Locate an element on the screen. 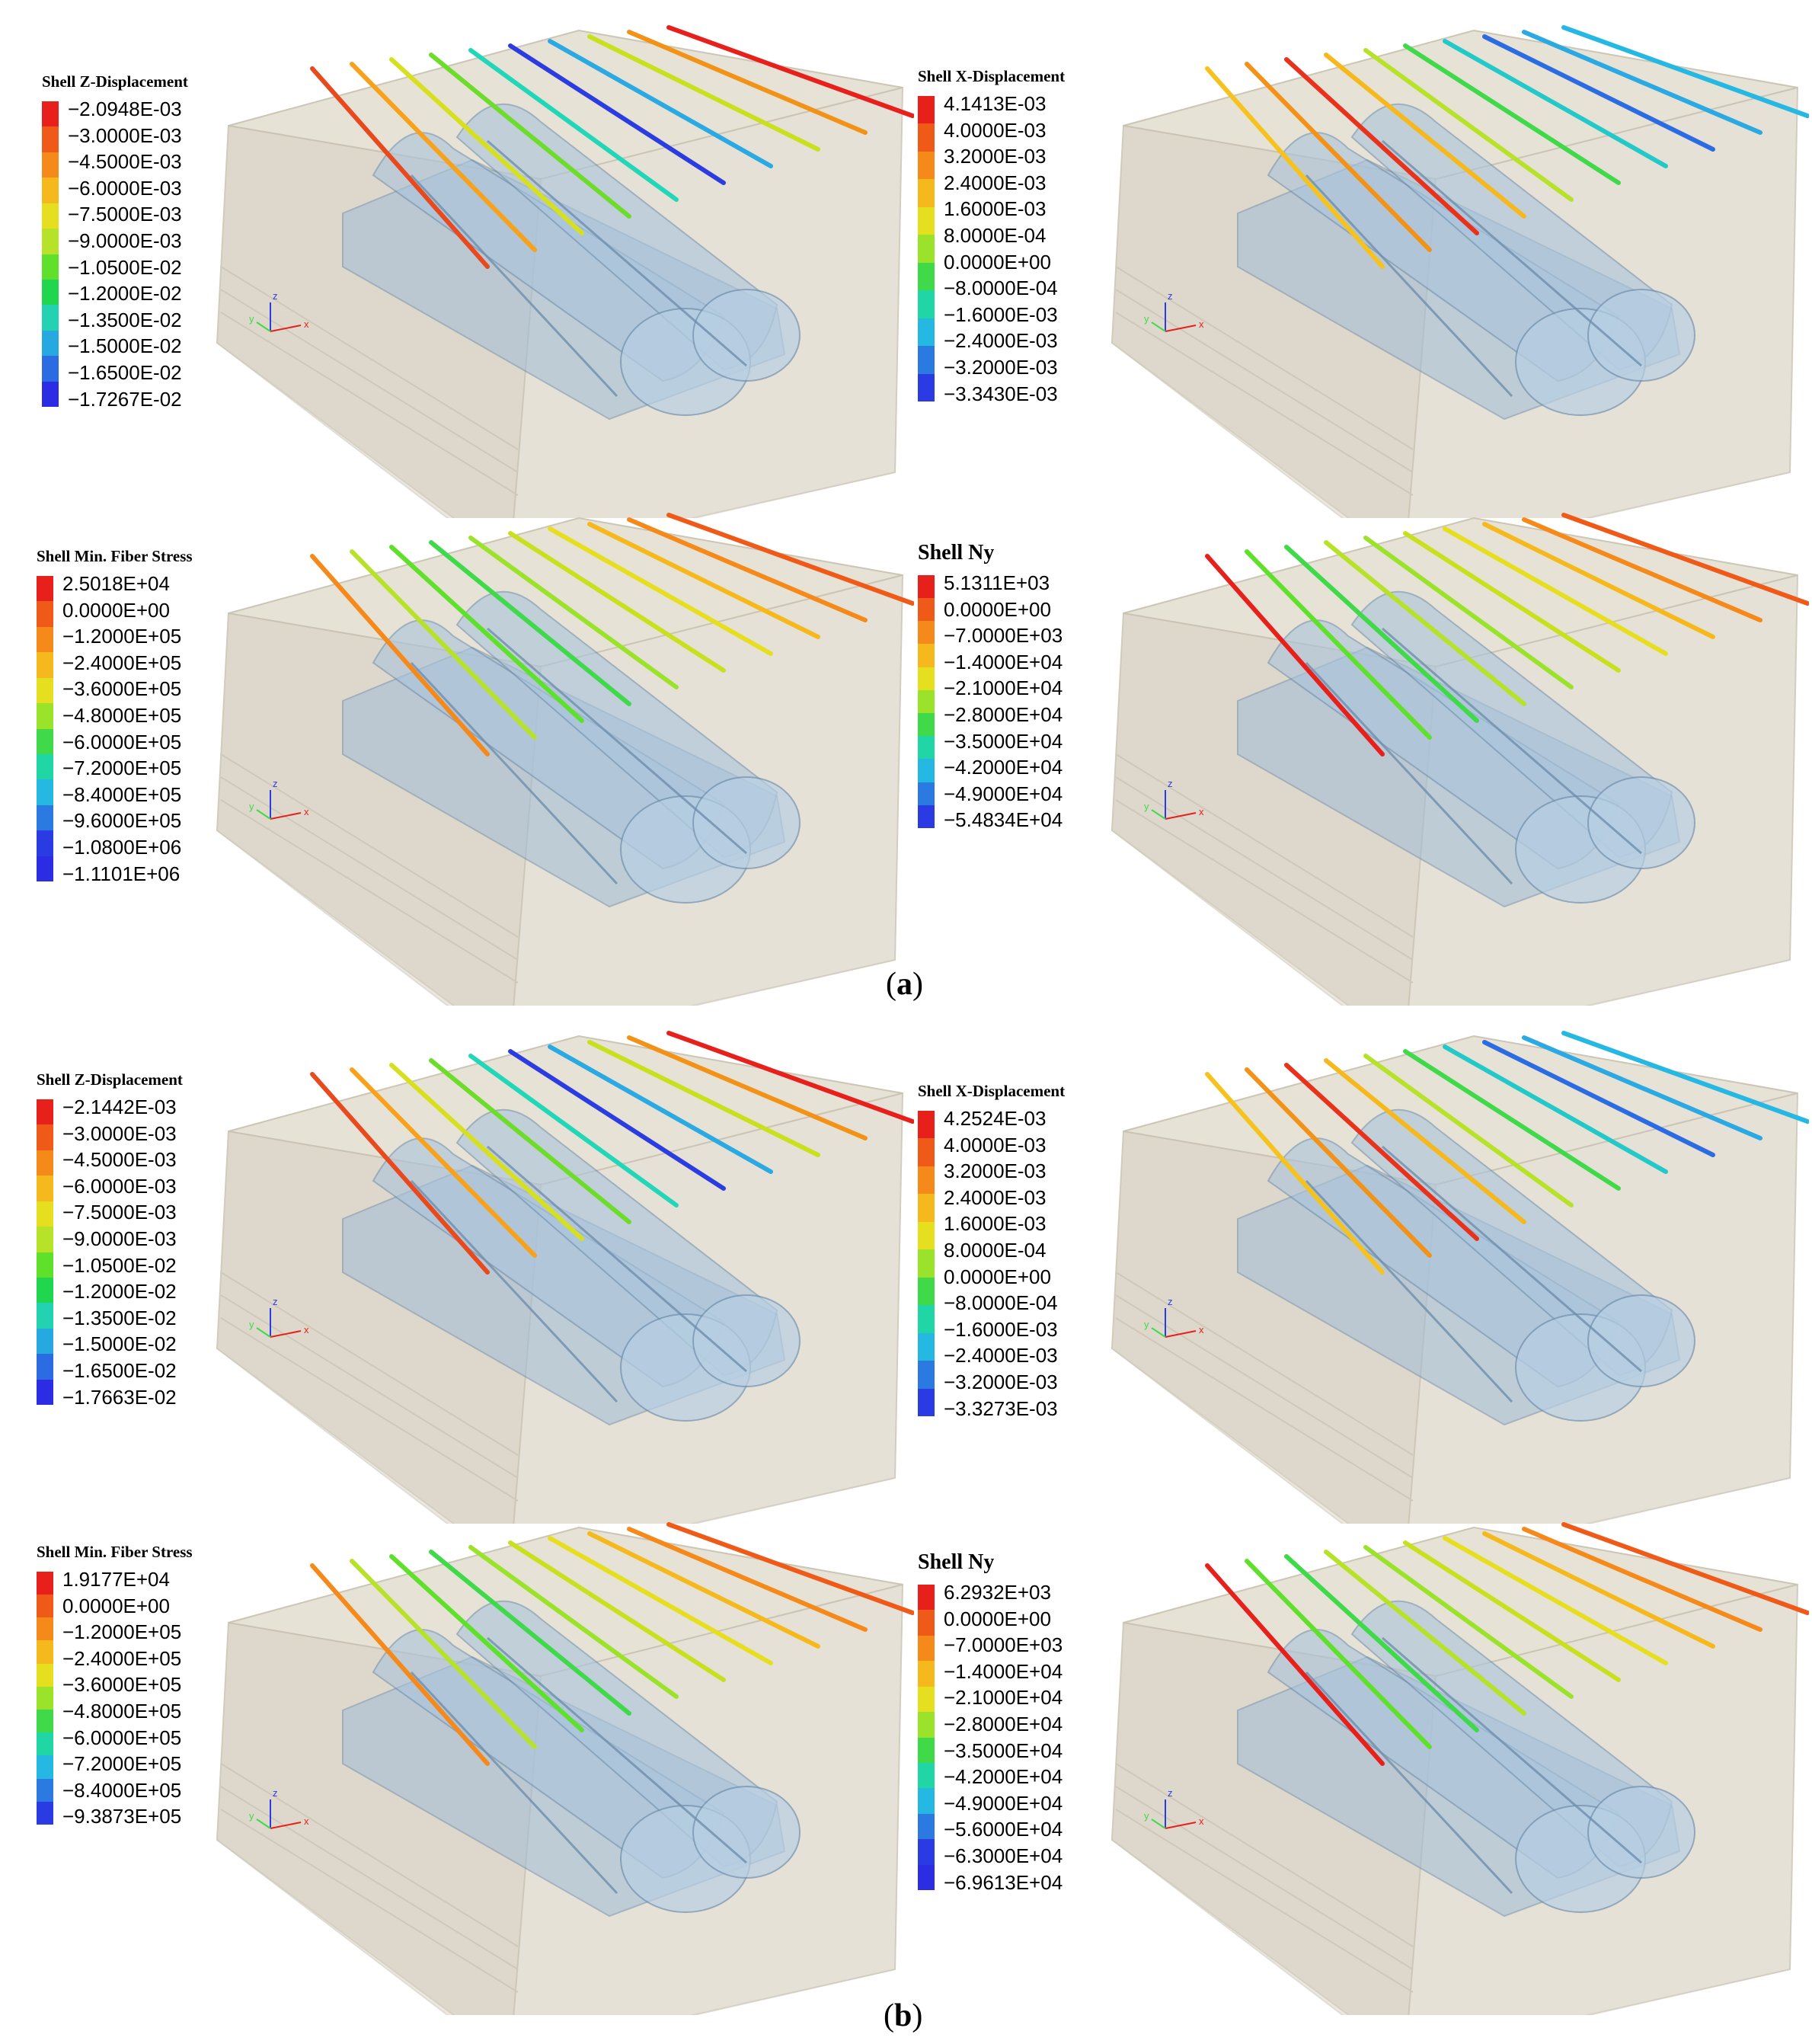 This screenshot has height=2044, width=1812. legend-tick-label: −5.4834E+04 is located at coordinates (1003, 820).